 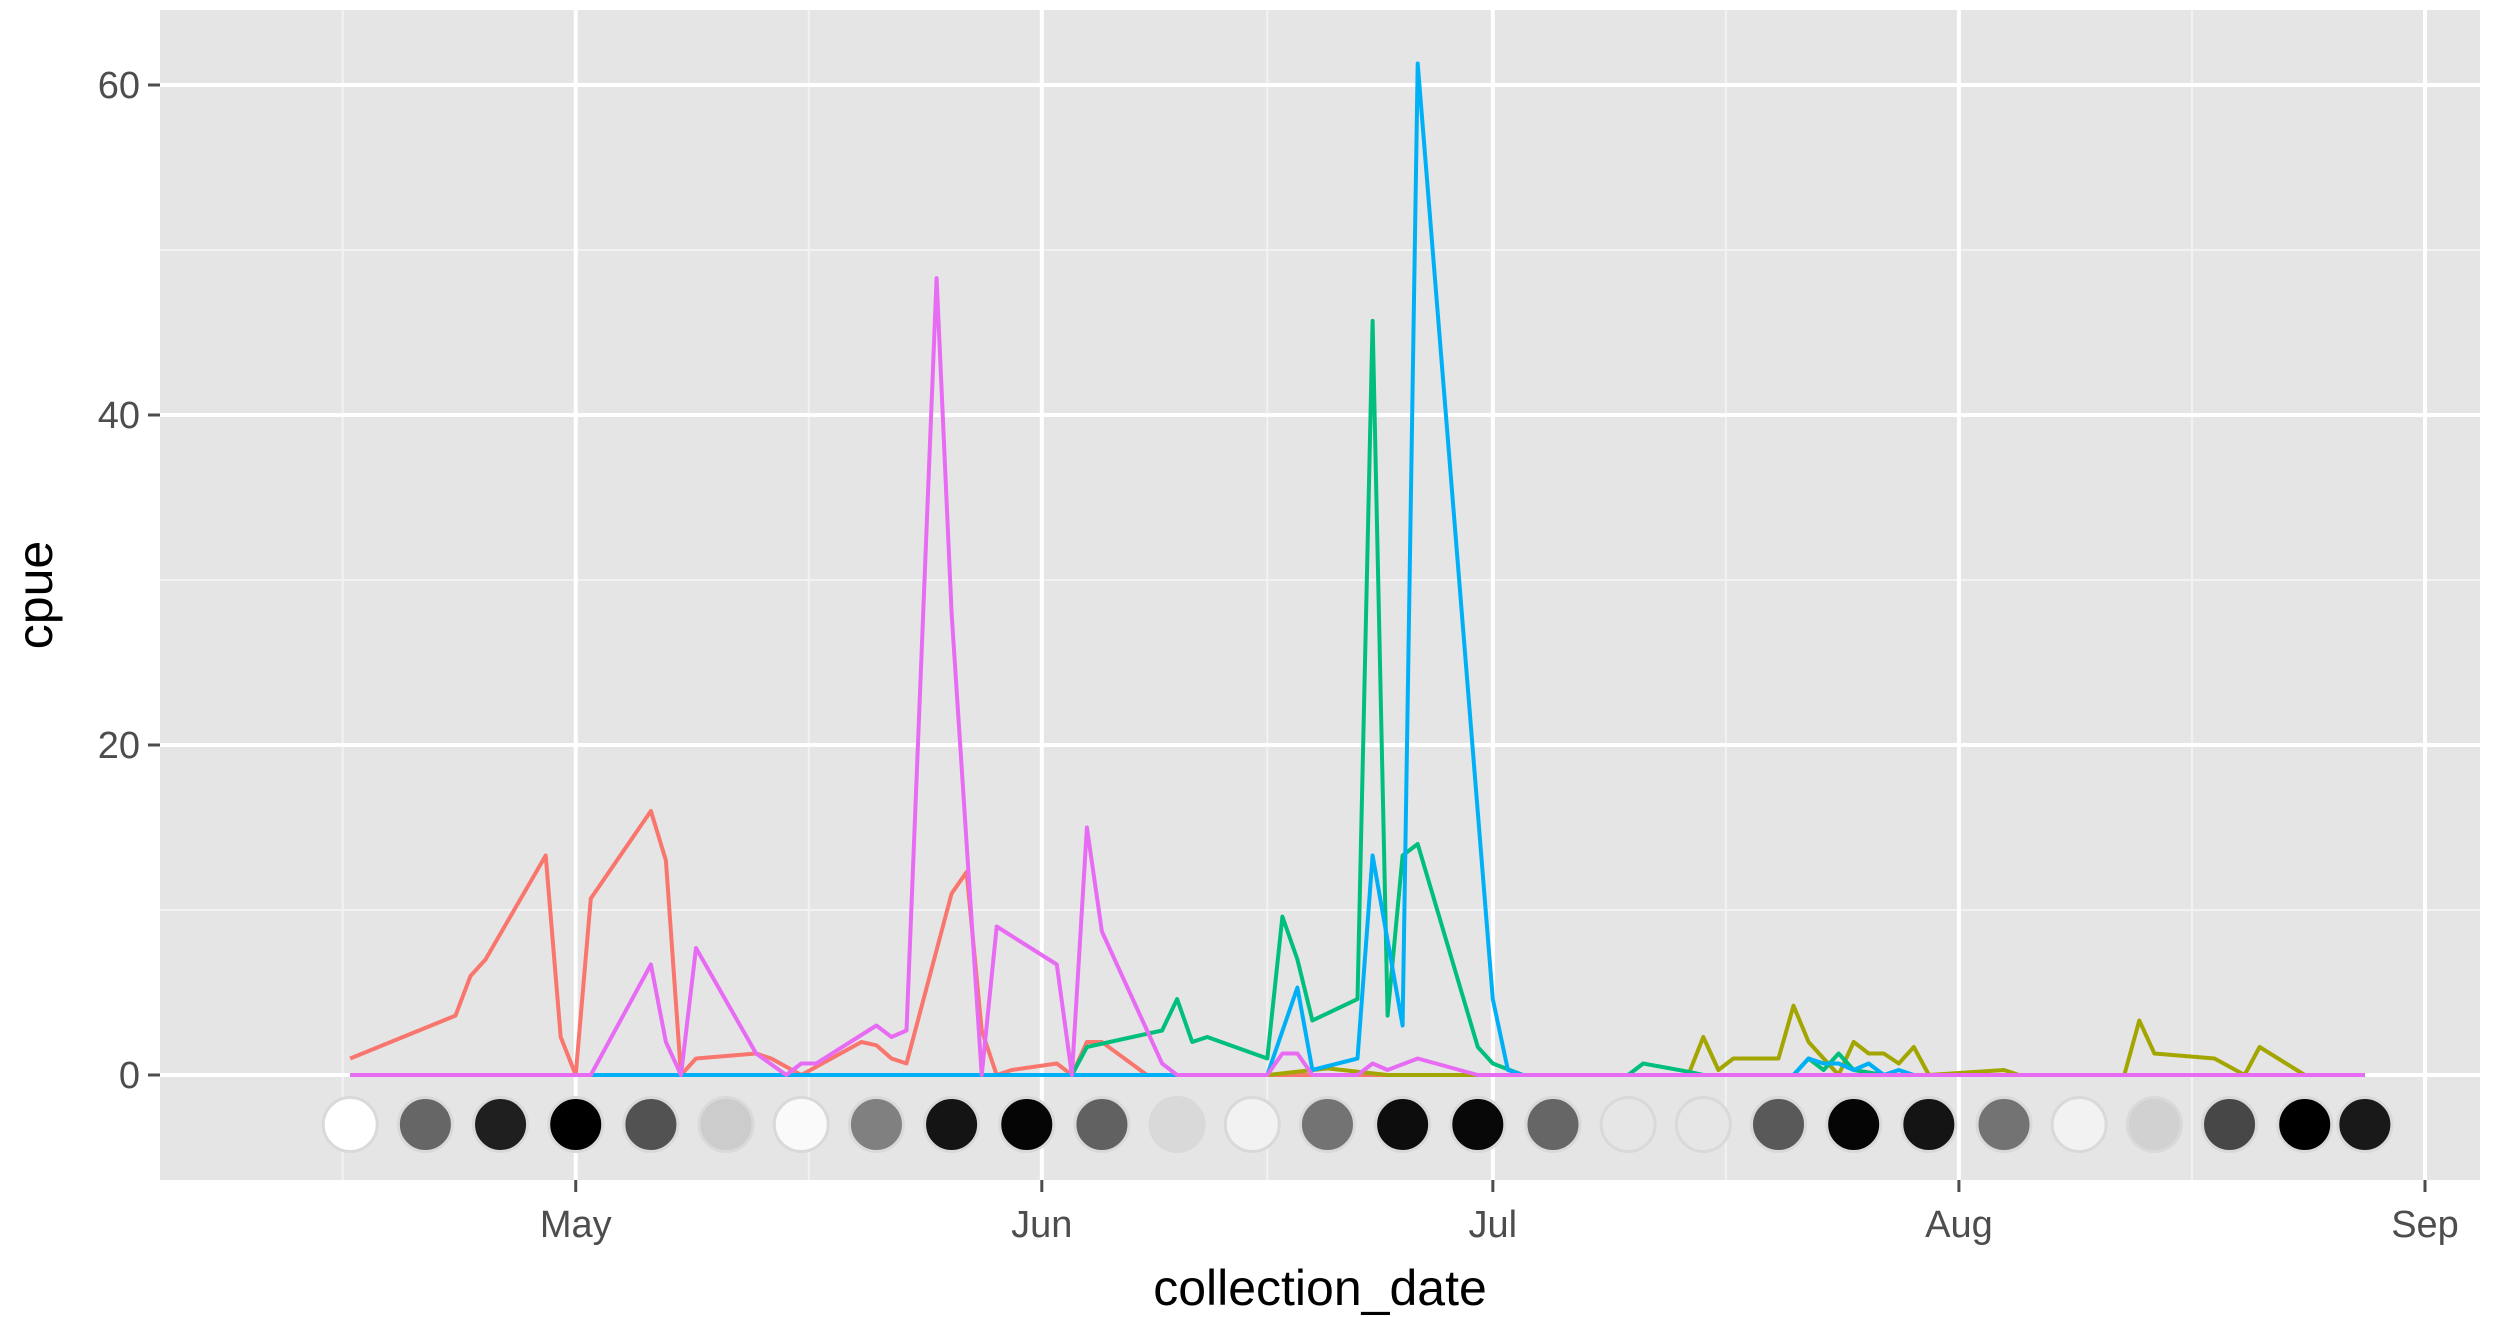 I want to click on y-tick-label: 0, so click(x=129, y=1076).